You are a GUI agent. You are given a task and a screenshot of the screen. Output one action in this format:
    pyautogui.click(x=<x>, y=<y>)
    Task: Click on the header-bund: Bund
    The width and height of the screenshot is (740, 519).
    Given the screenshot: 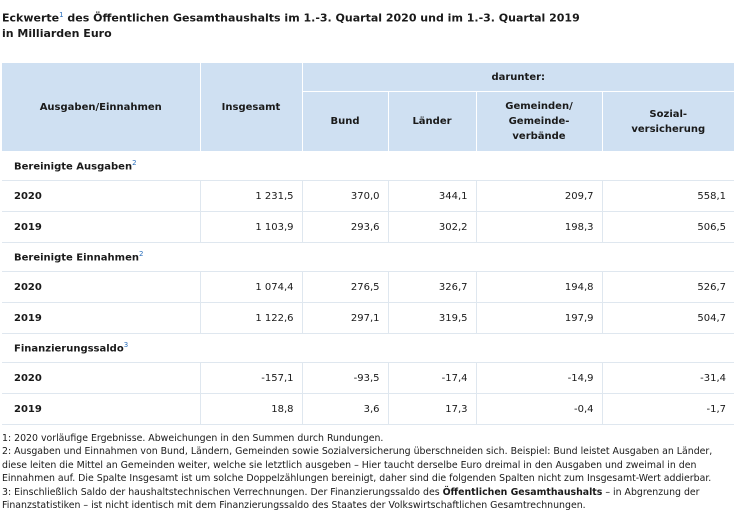 What is the action you would take?
    pyautogui.click(x=345, y=121)
    